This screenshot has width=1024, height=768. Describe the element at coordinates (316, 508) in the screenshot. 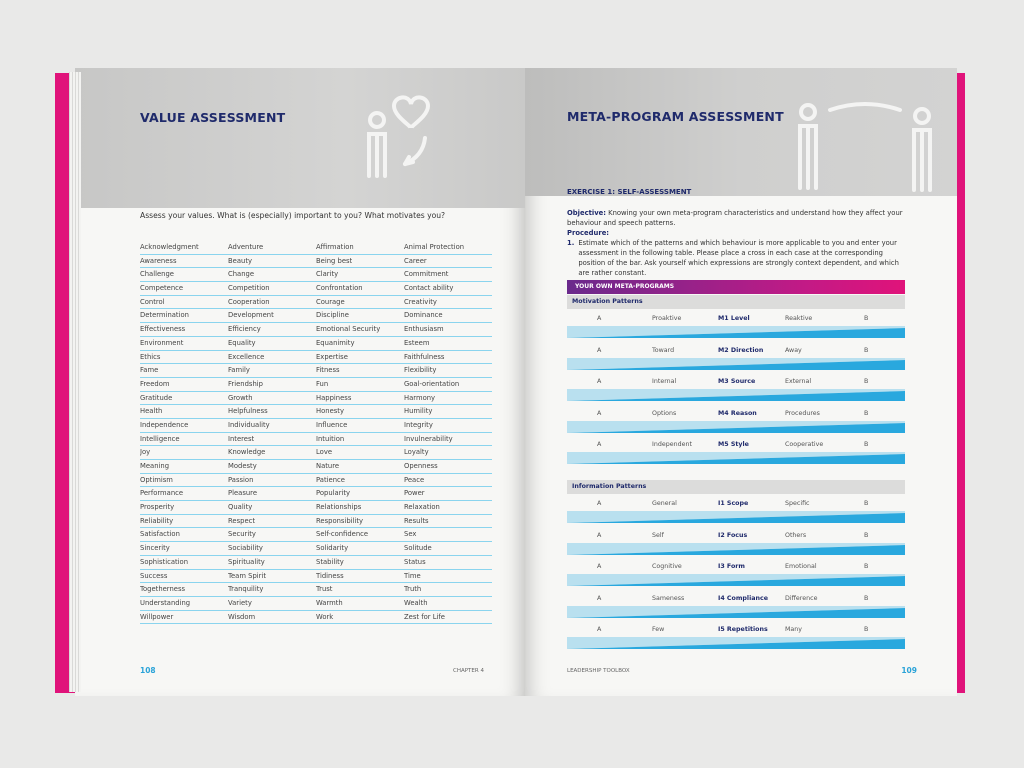

I see `table-row: Prosperity Quality Relationships Relaxation` at that location.